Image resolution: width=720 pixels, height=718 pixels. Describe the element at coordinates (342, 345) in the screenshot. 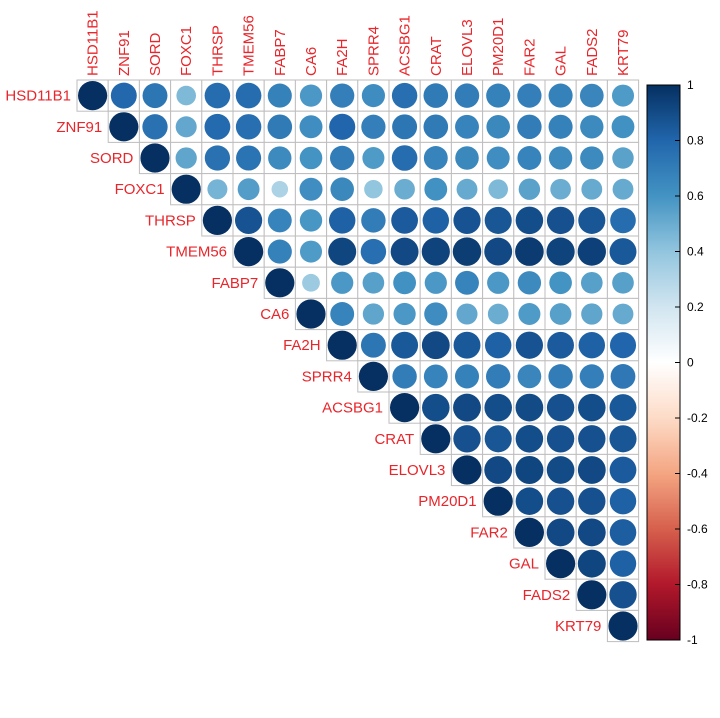

I see `corr-circle-FA2H-FA2H` at that location.